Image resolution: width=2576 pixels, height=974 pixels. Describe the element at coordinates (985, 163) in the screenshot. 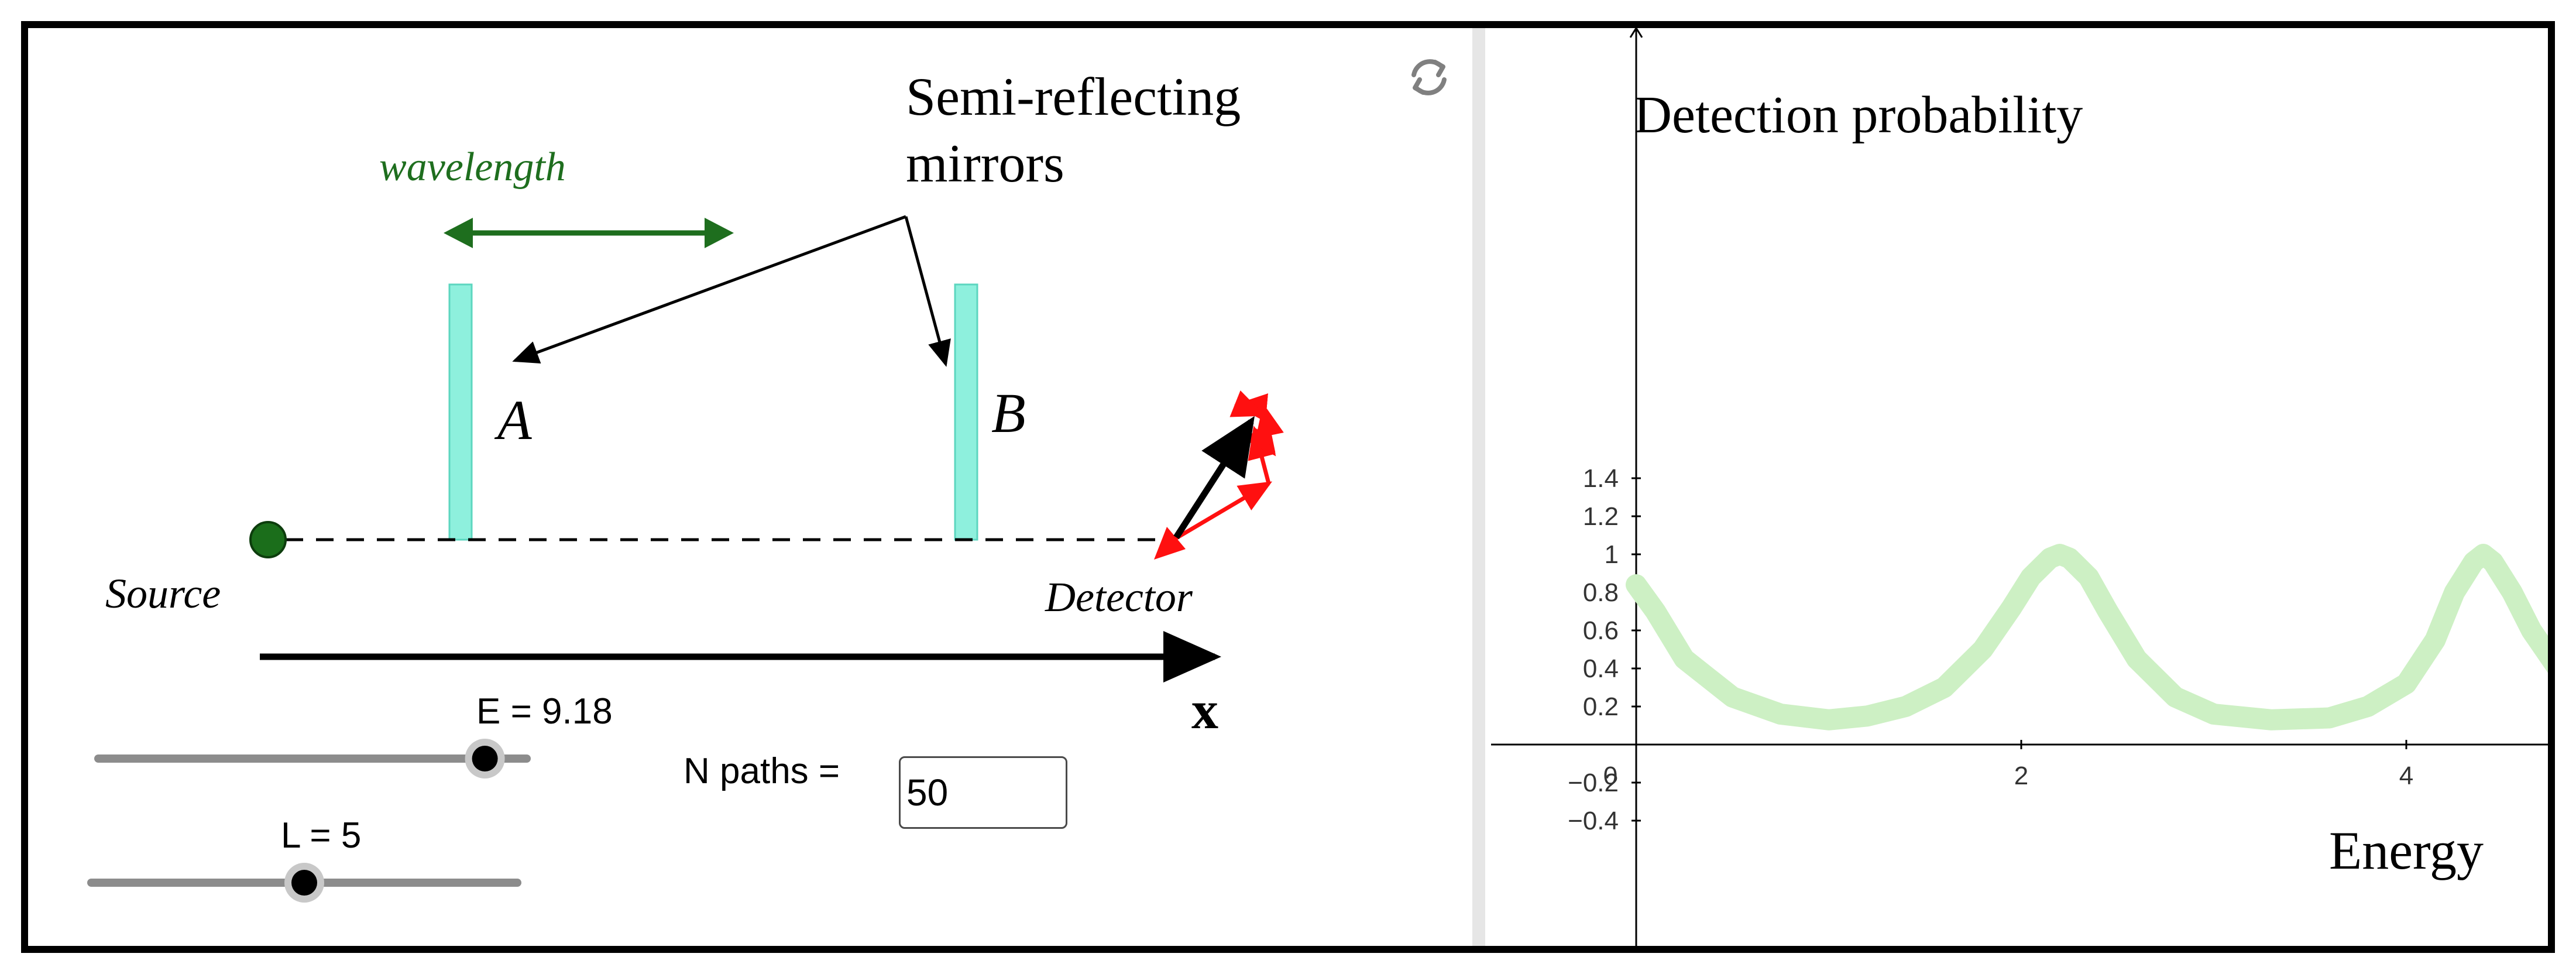

I see `annotation-text-2: mirrors` at that location.